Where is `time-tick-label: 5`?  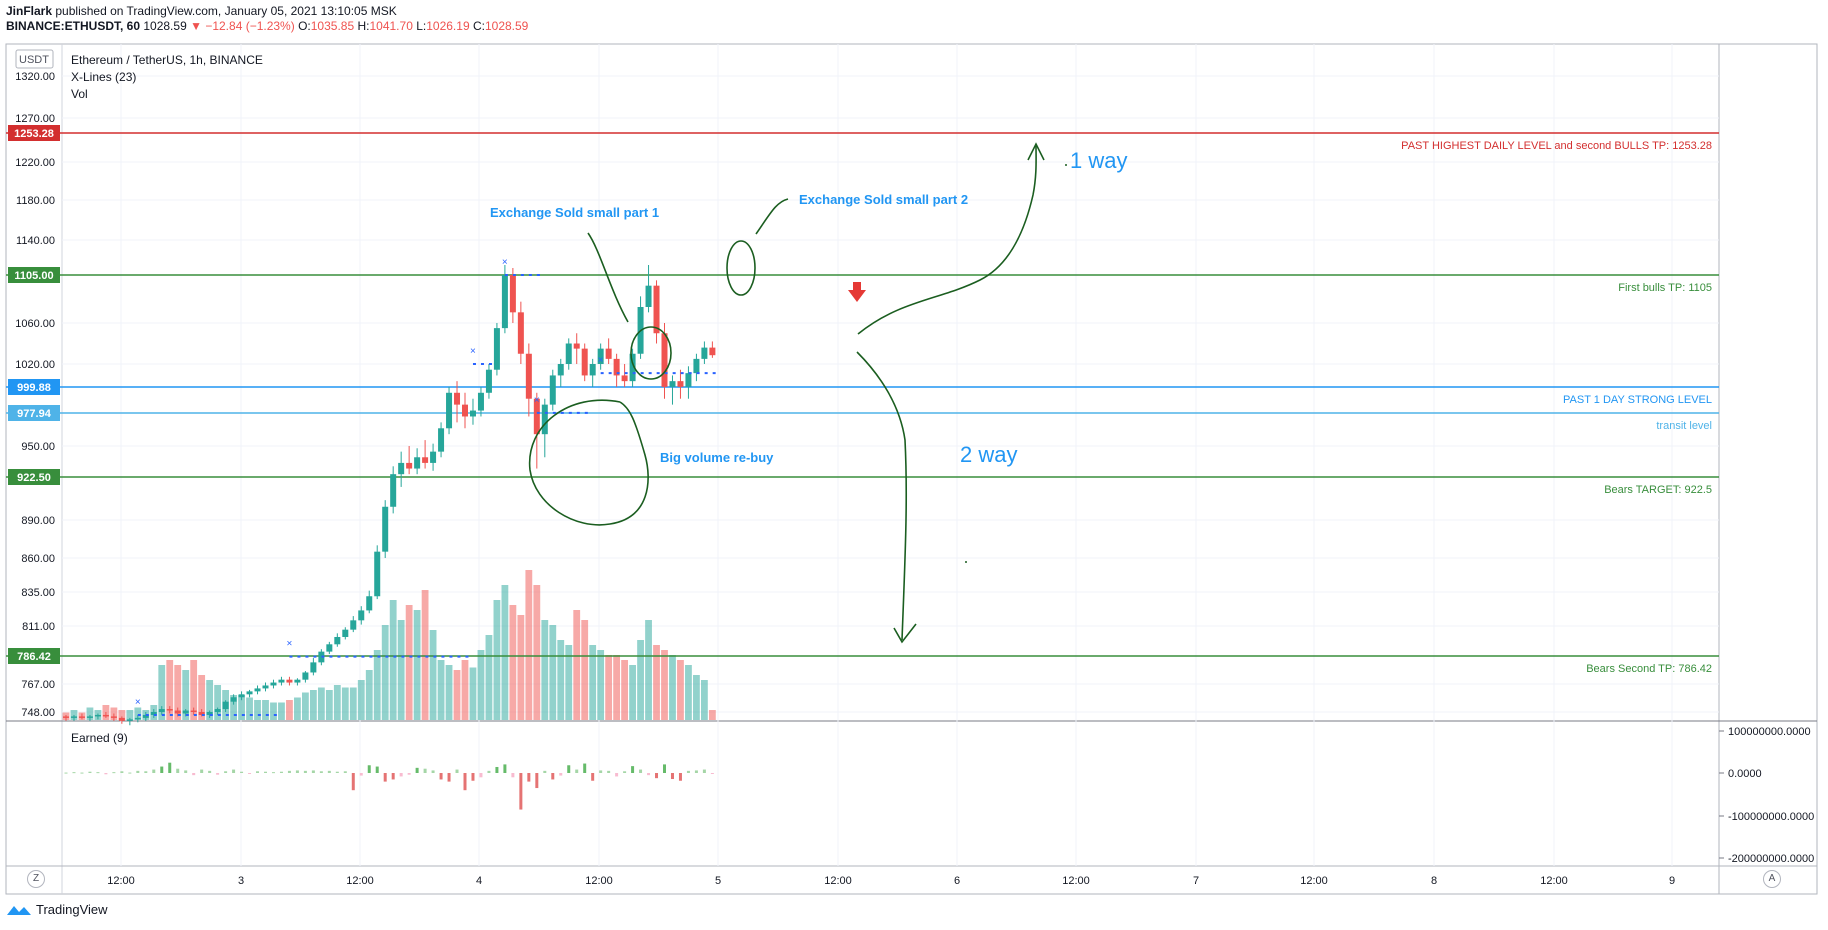
time-tick-label: 5 is located at coordinates (718, 881).